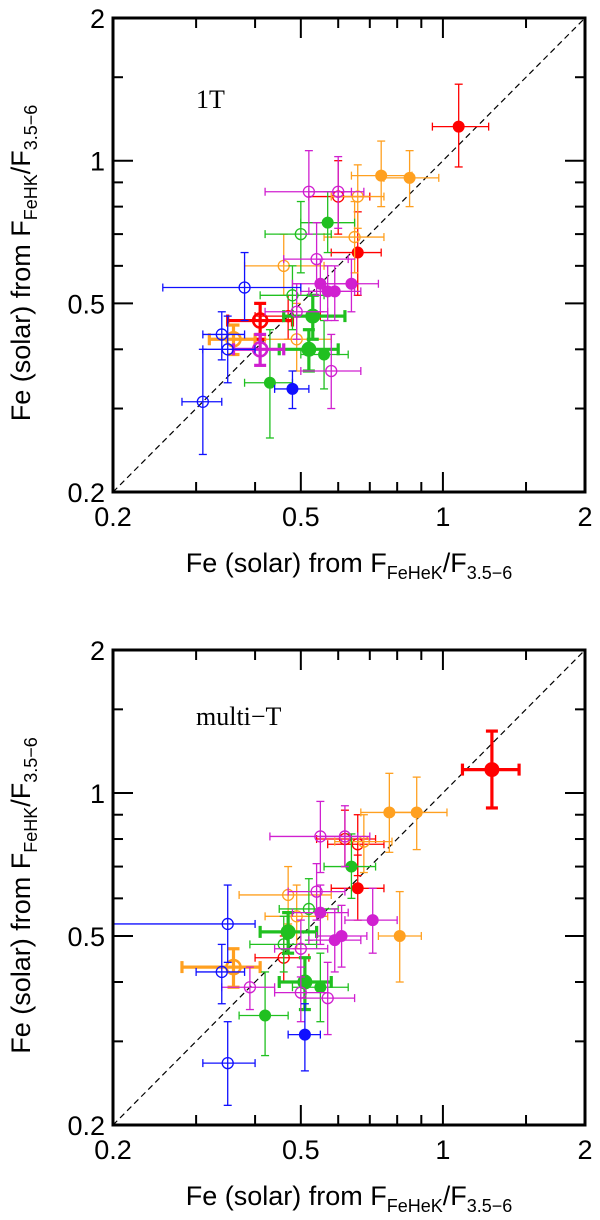 This screenshot has height=1220, width=600. What do you see at coordinates (210, 99) in the screenshot?
I see `panel-label: 1T` at bounding box center [210, 99].